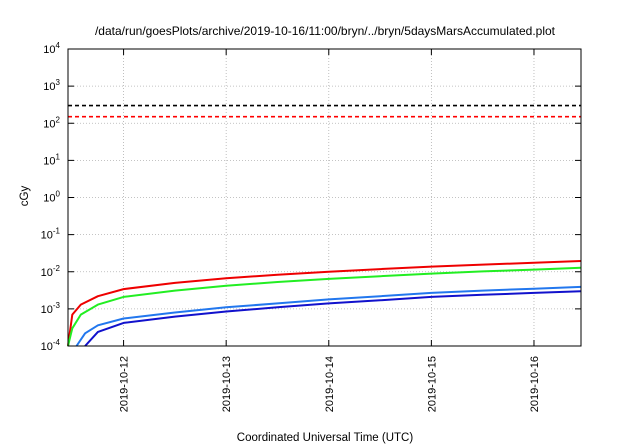 The image size is (640, 448). Describe the element at coordinates (57, 305) in the screenshot. I see `y-tick-label-exponent: -3` at that location.